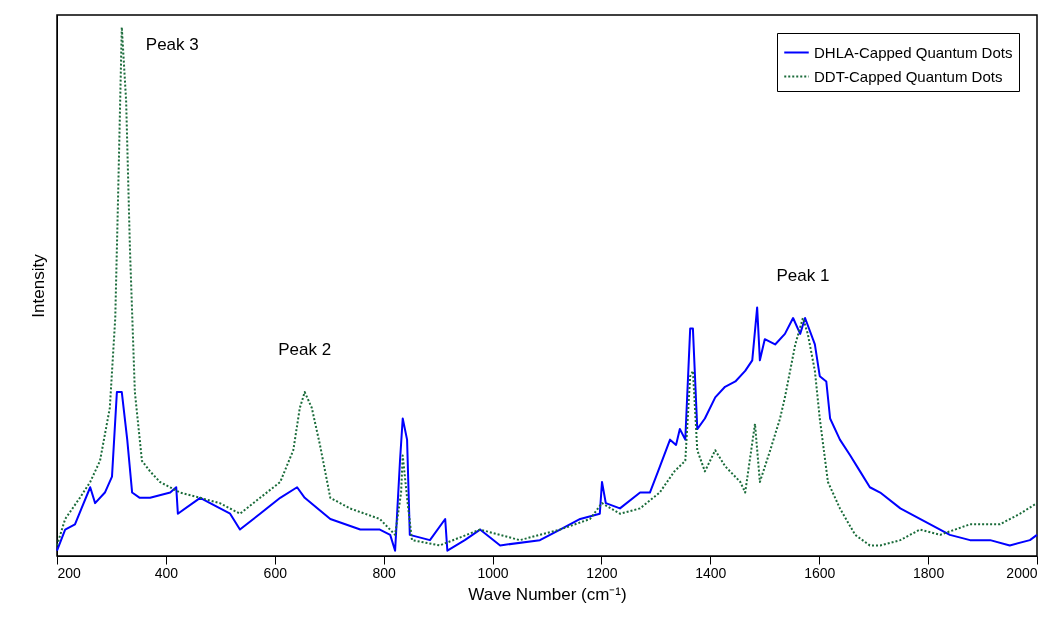 This screenshot has width=1054, height=627. I want to click on annotation: Peak 3, so click(172, 45).